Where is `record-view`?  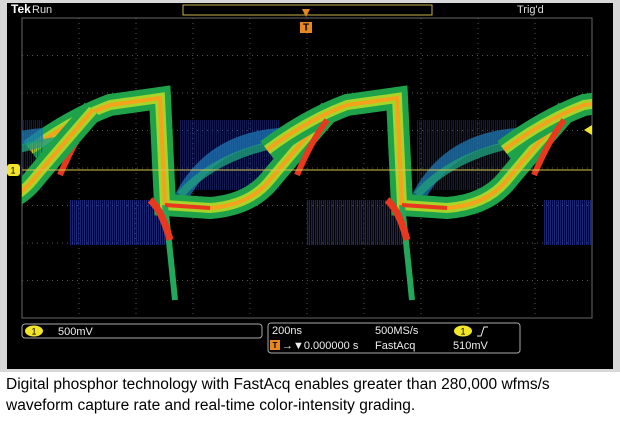 record-view is located at coordinates (307, 10).